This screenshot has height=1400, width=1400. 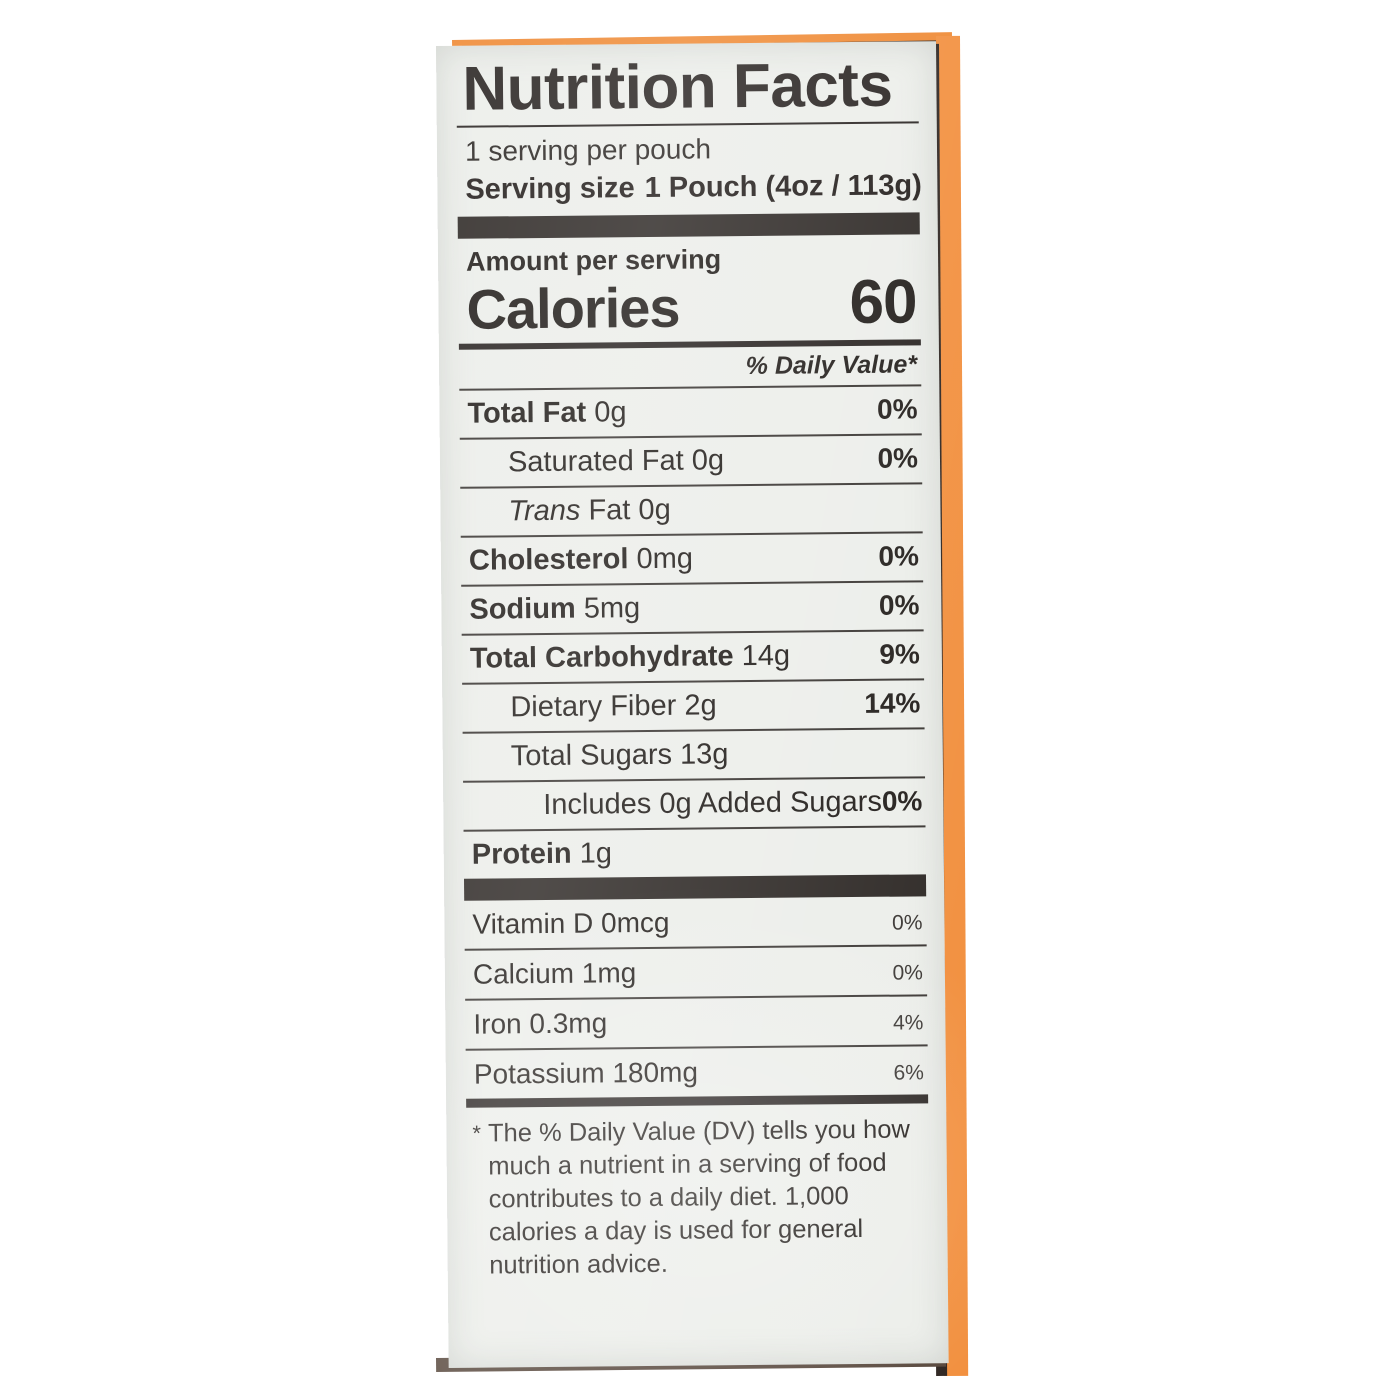 I want to click on vitamin-name: Vitamin D 0mcg, so click(x=571, y=923).